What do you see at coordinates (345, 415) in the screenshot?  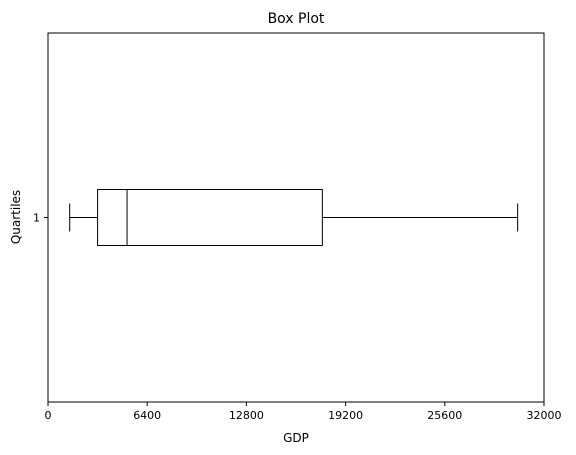 I see `x-tick-label: 19200` at bounding box center [345, 415].